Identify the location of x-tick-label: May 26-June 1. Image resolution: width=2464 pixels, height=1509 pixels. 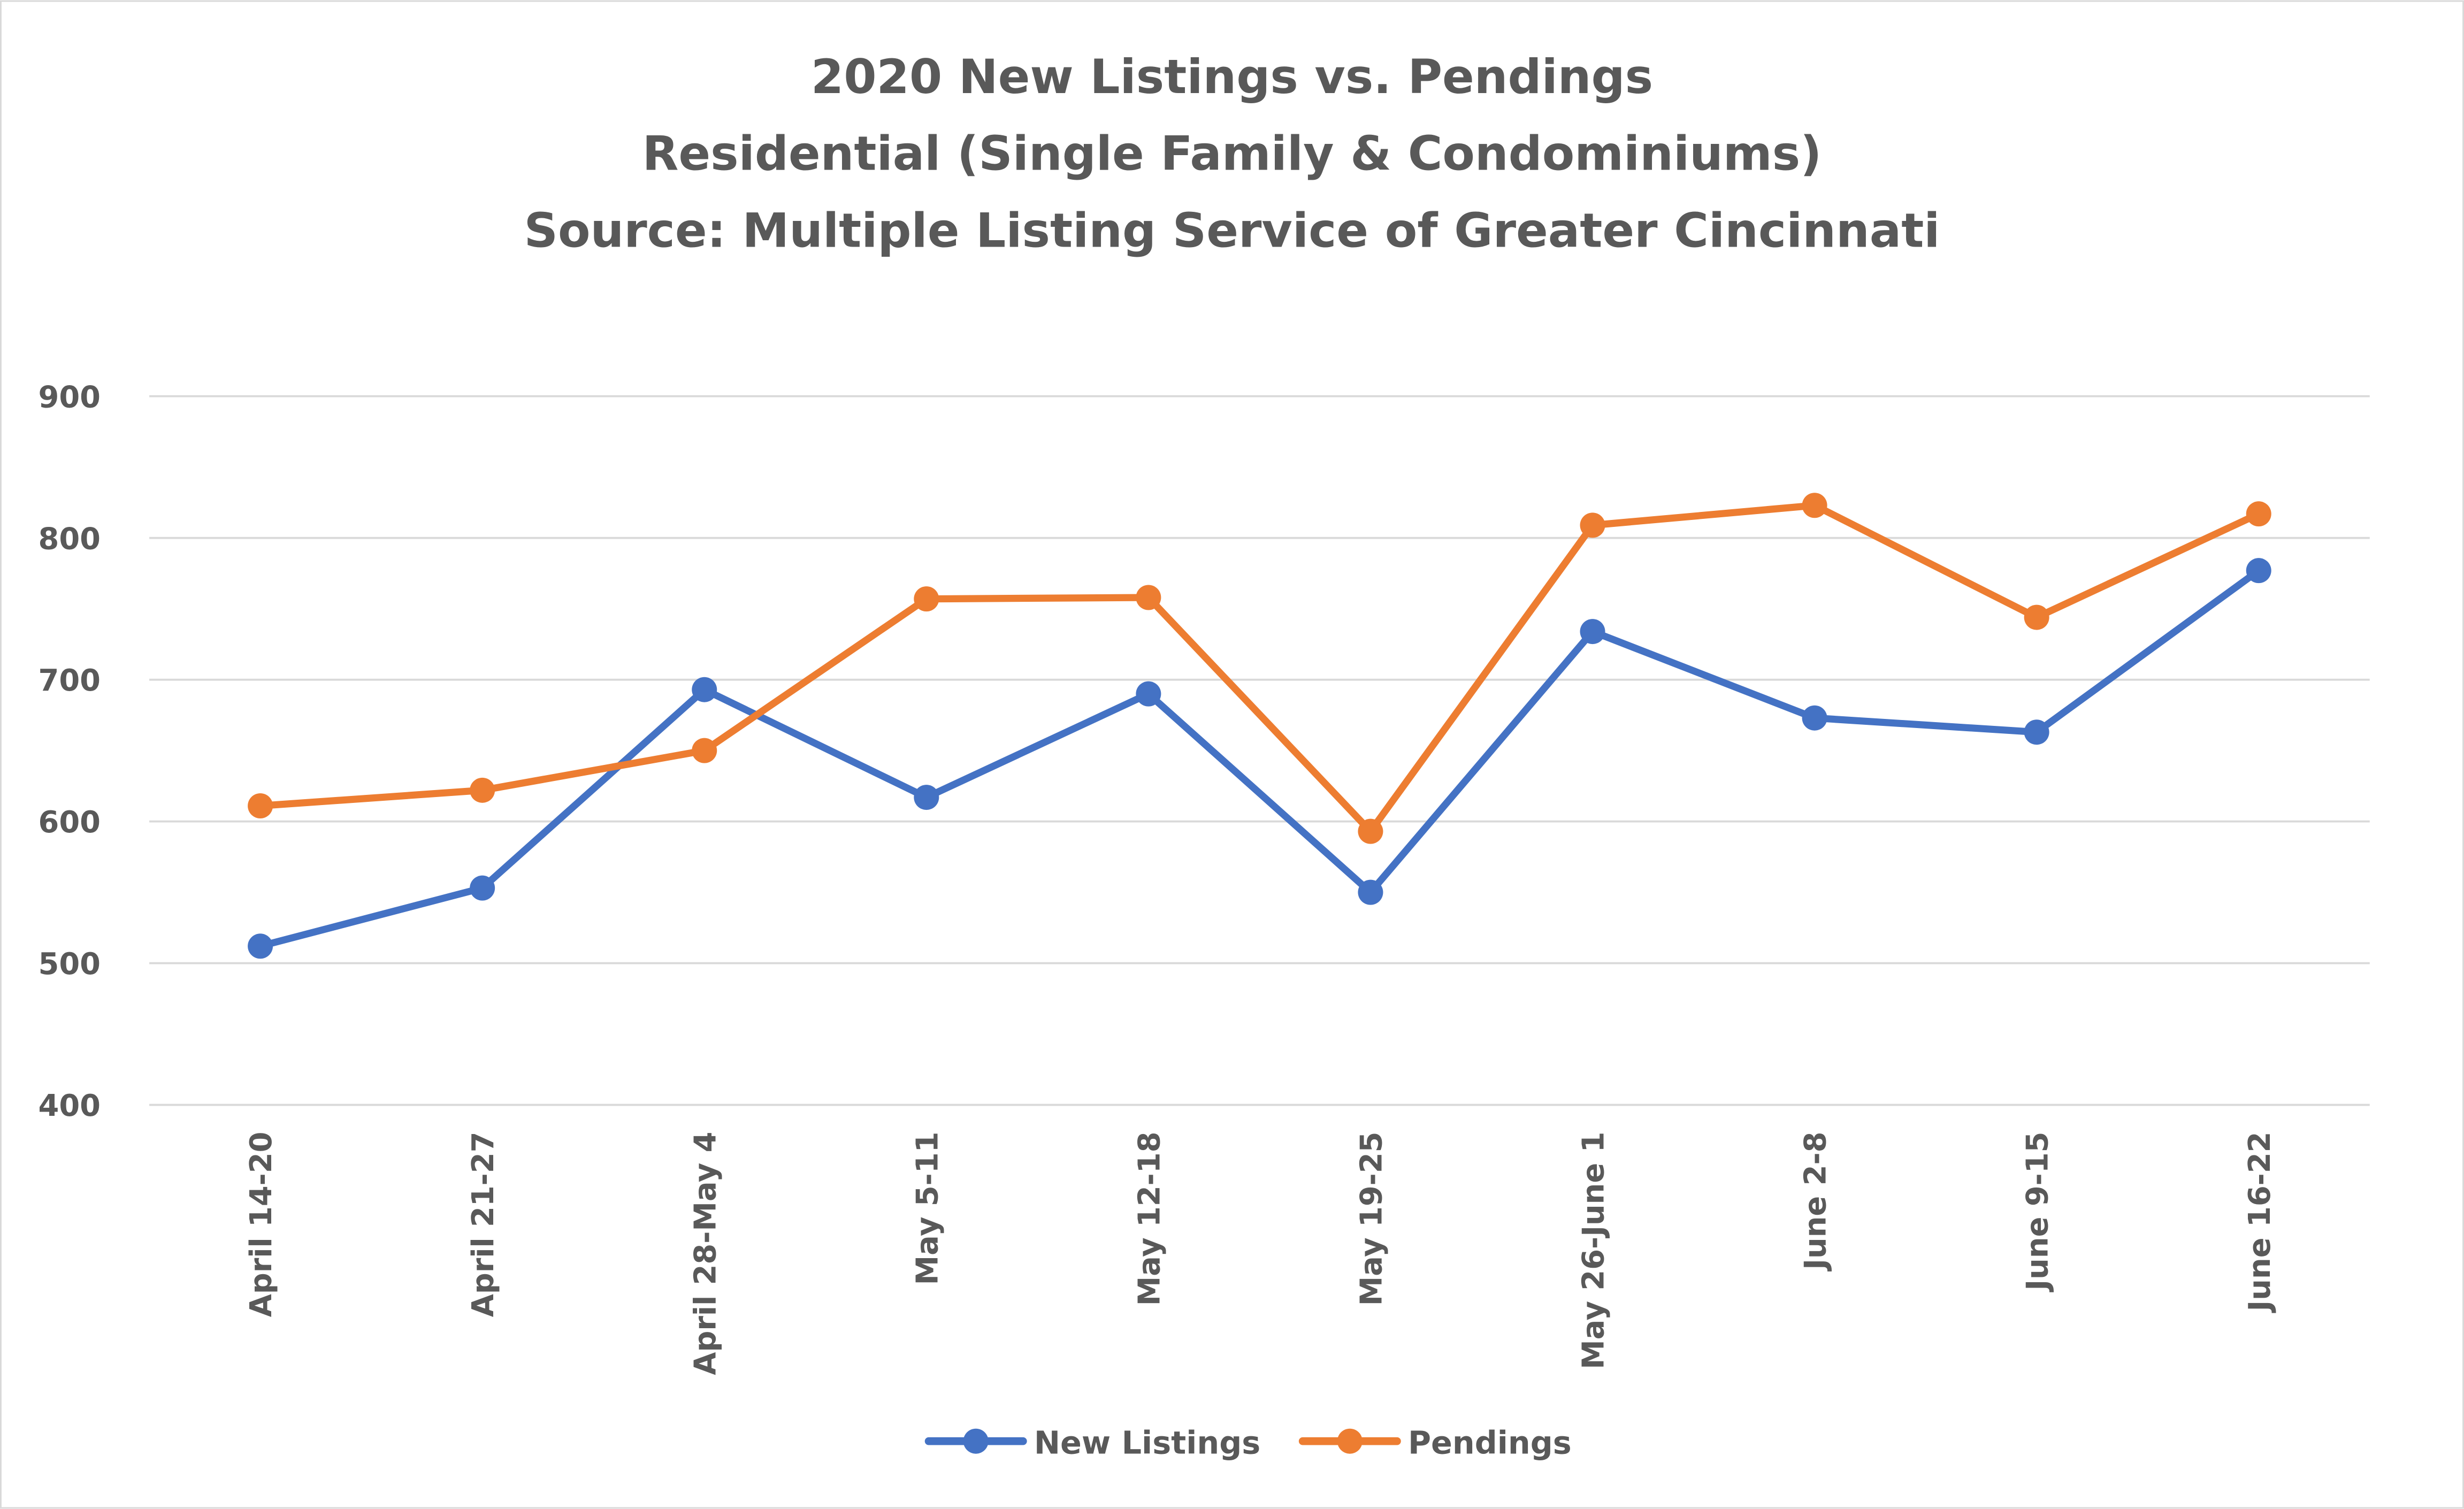
(1594, 1250).